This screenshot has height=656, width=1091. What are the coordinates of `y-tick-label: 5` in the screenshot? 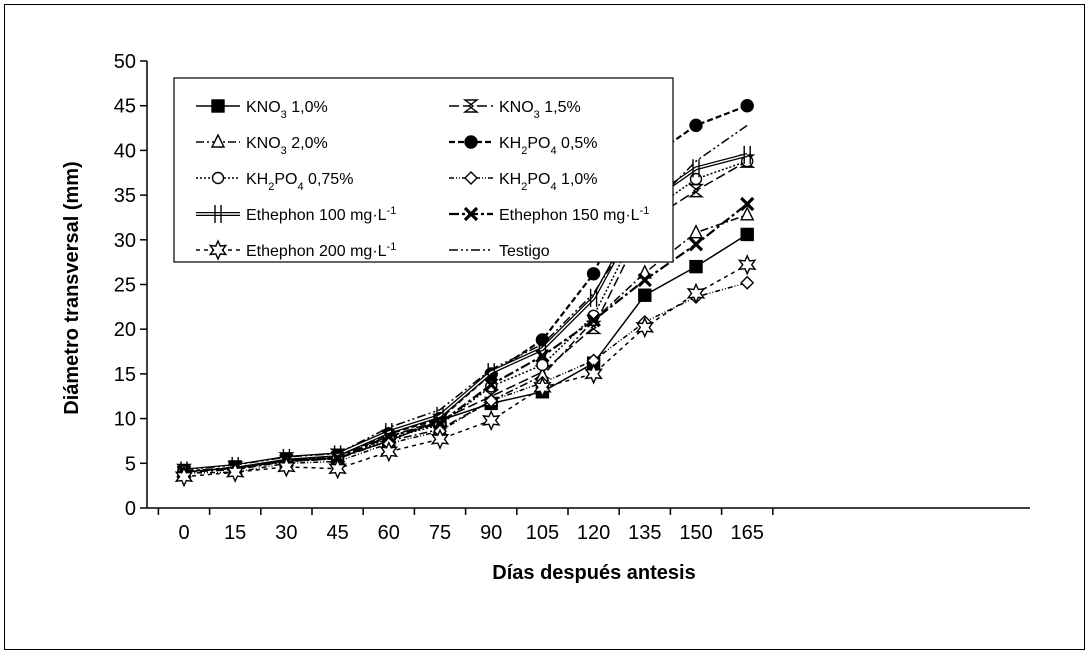 It's located at (130, 464).